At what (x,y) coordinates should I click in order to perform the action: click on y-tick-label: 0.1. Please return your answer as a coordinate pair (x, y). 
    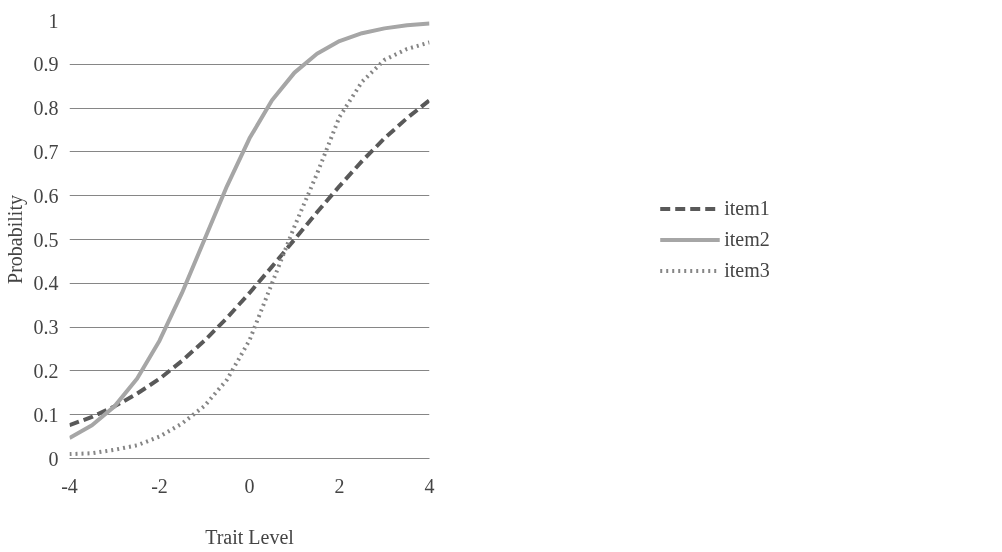
    Looking at the image, I should click on (46, 414).